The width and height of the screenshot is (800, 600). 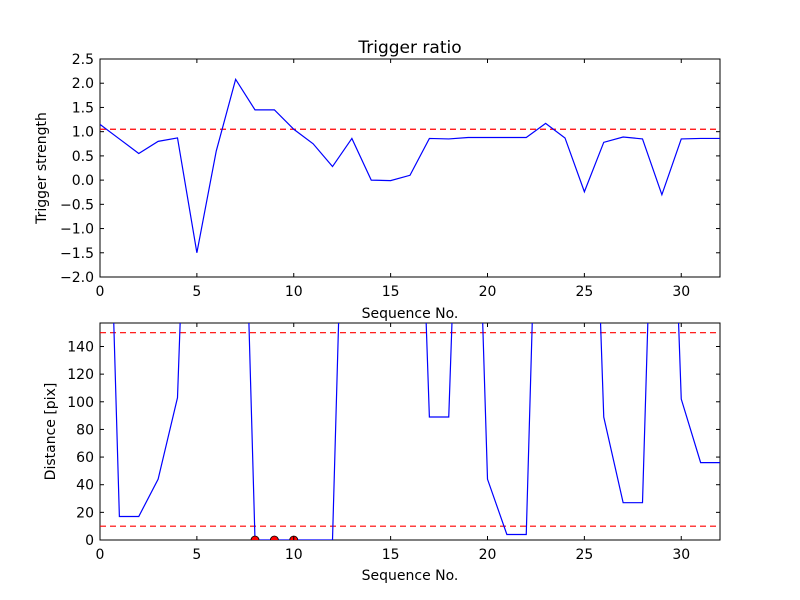 I want to click on y-tick-label: 1.0, so click(x=83, y=133).